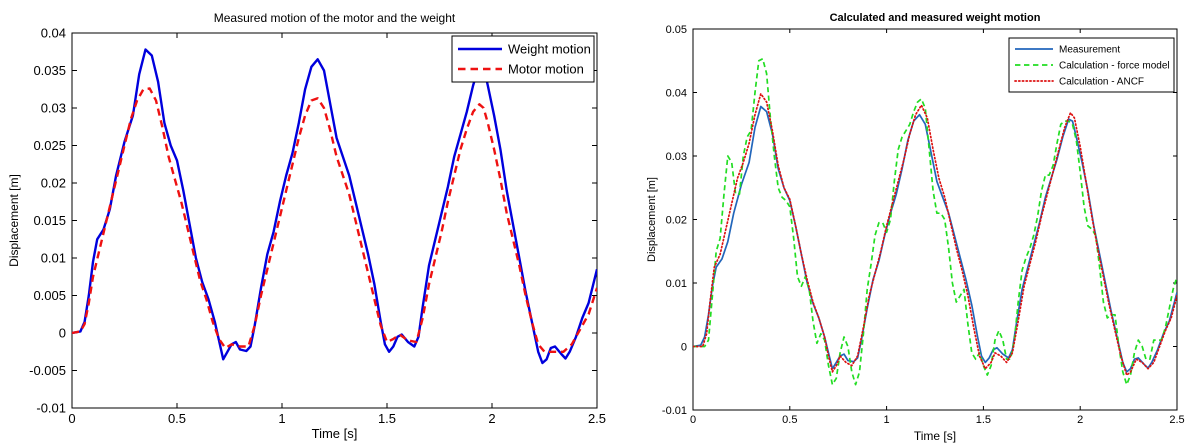 This screenshot has width=1187, height=444. I want to click on left-chart-xlabel: Time [s], so click(335, 433).